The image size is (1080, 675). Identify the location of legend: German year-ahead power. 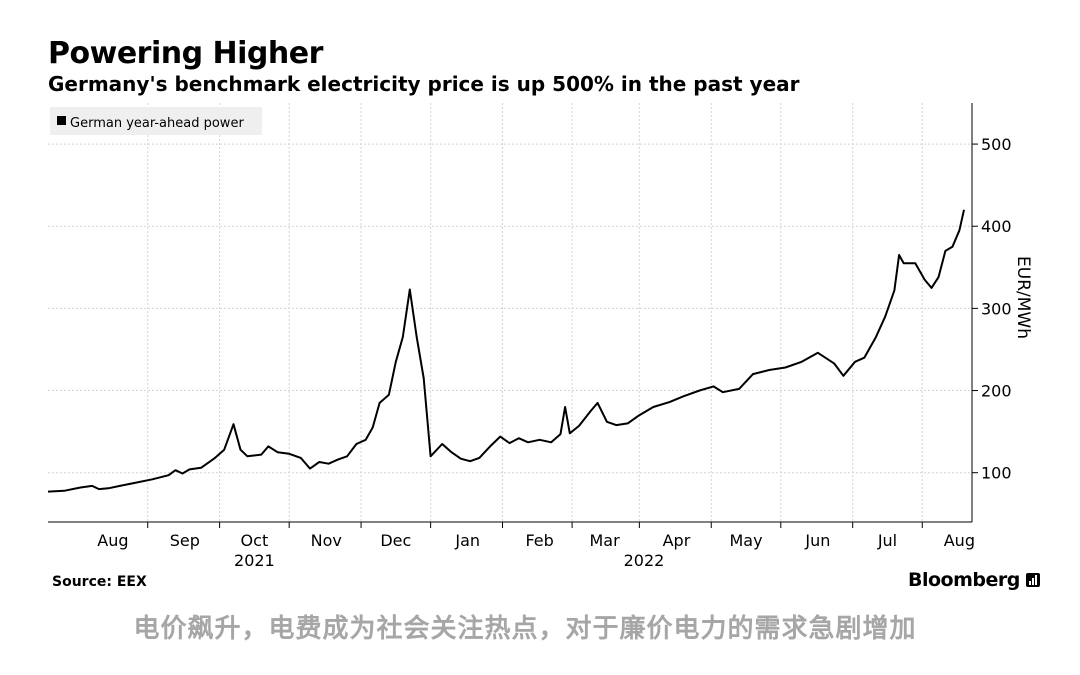
(156, 121).